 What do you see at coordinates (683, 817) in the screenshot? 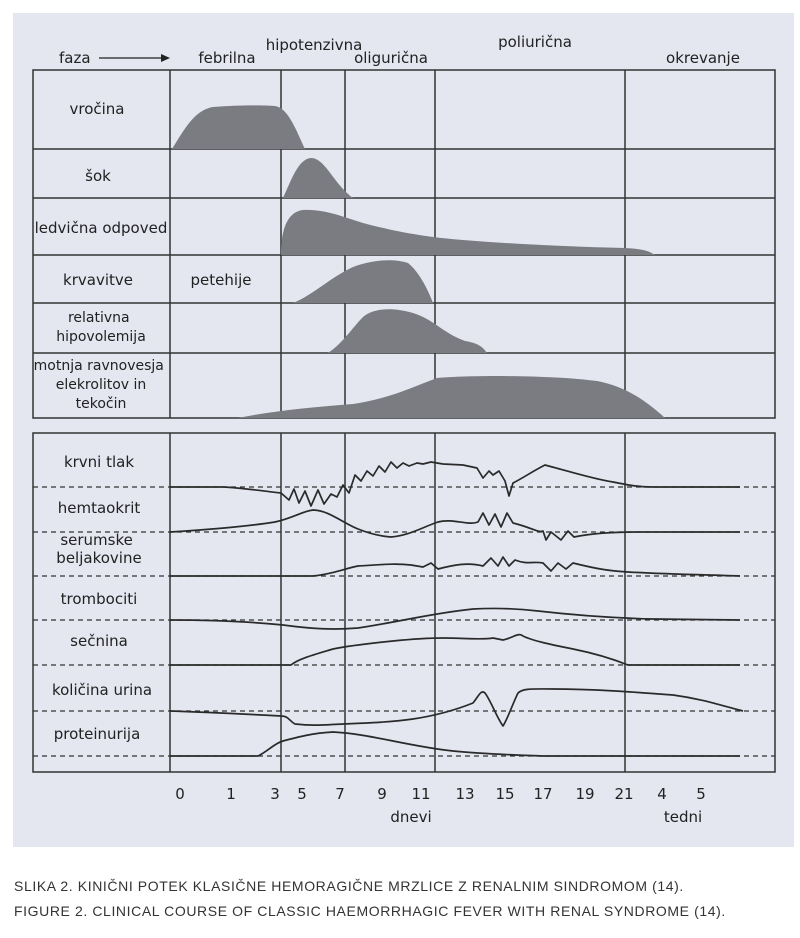
I see `x-axis-label-weeks: tedni` at bounding box center [683, 817].